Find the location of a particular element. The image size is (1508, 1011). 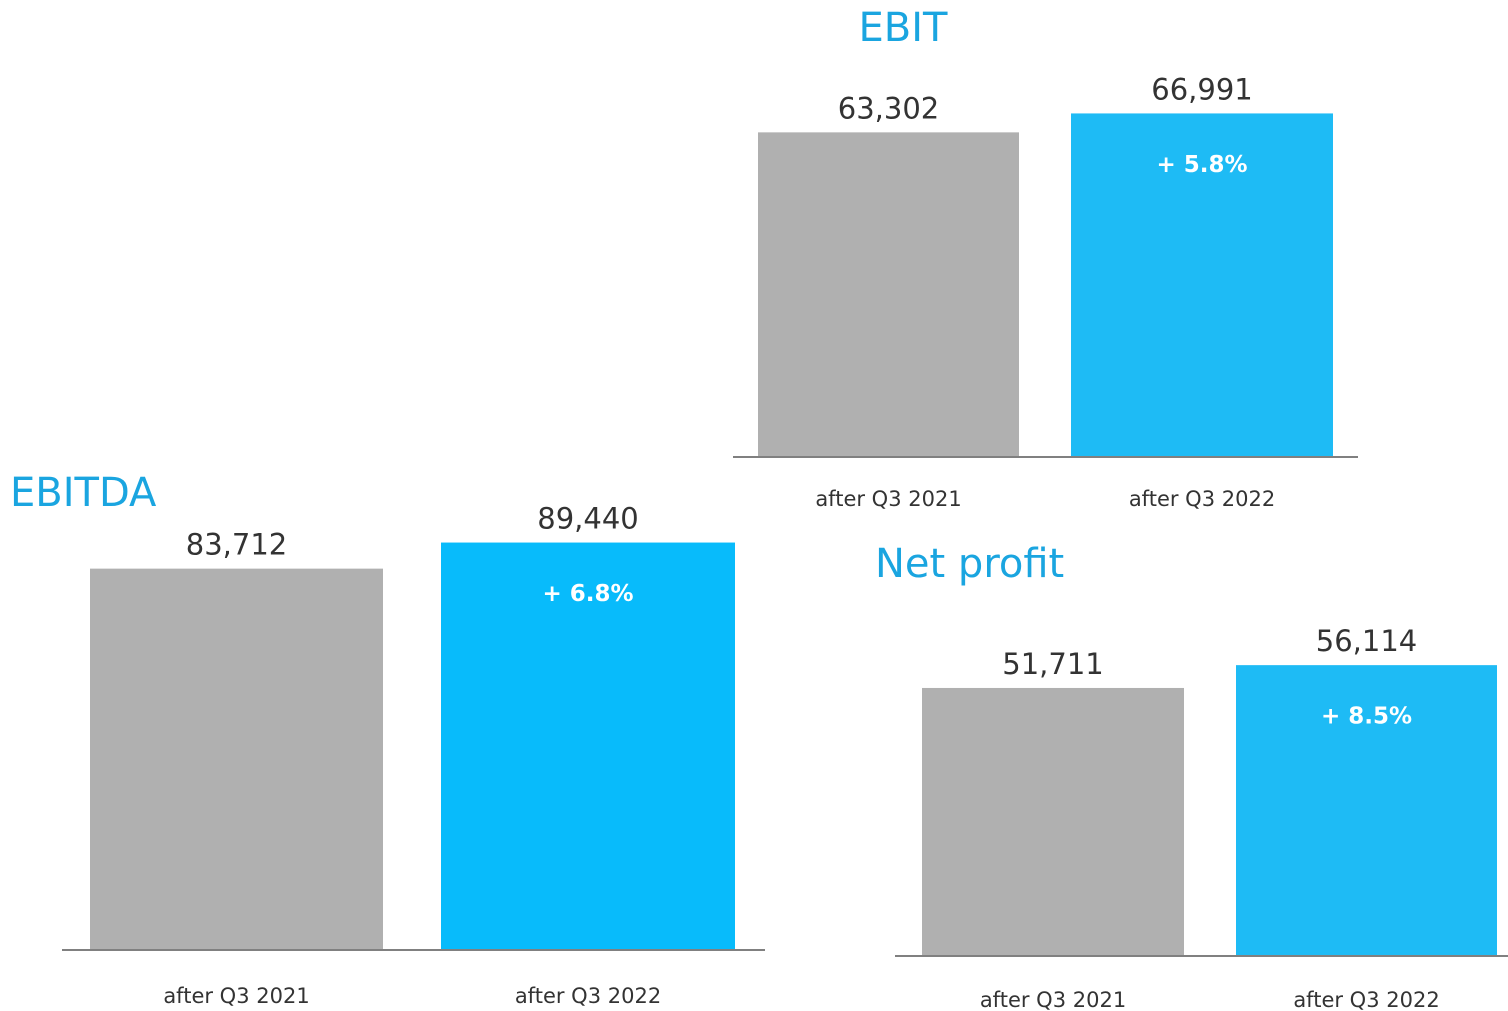

growth-label: + 6.8% is located at coordinates (587, 594).